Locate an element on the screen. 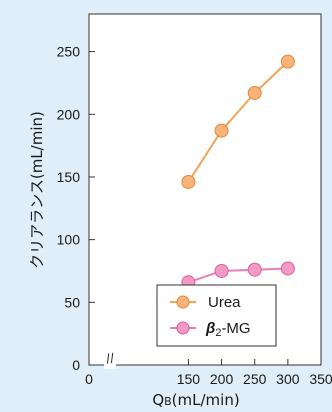  y-tick-label: 200 is located at coordinates (69, 114).